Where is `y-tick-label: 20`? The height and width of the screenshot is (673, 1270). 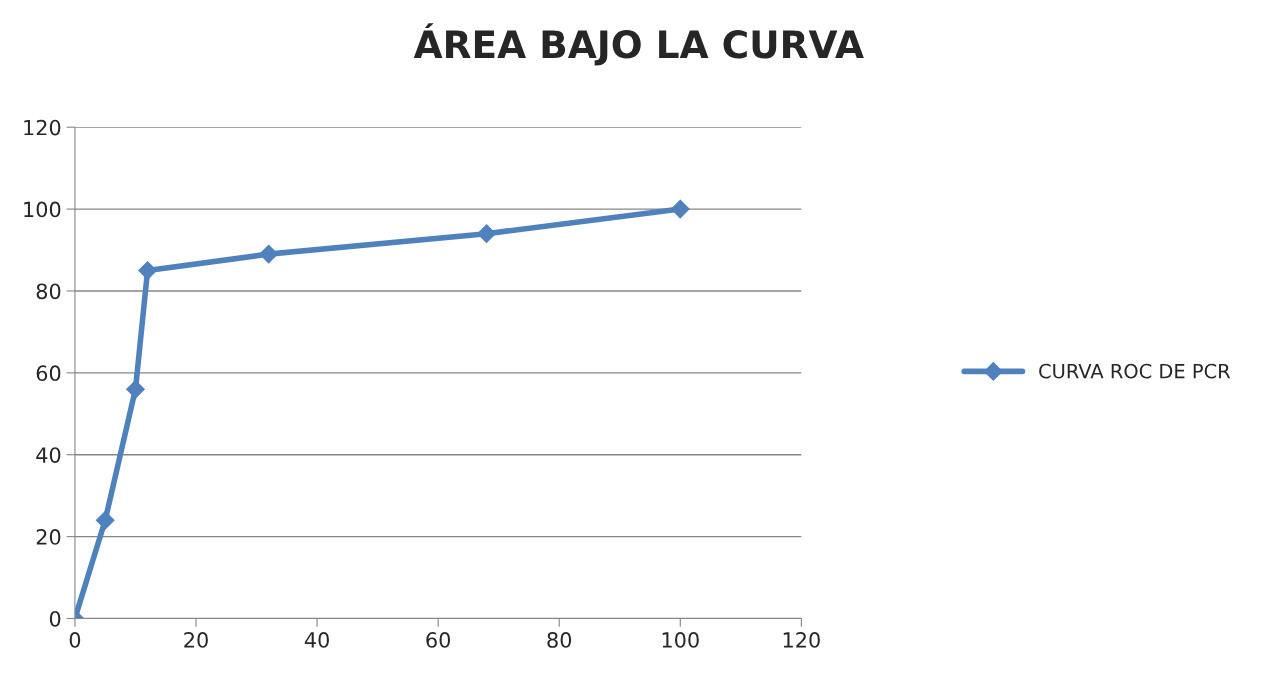
y-tick-label: 20 is located at coordinates (48, 537).